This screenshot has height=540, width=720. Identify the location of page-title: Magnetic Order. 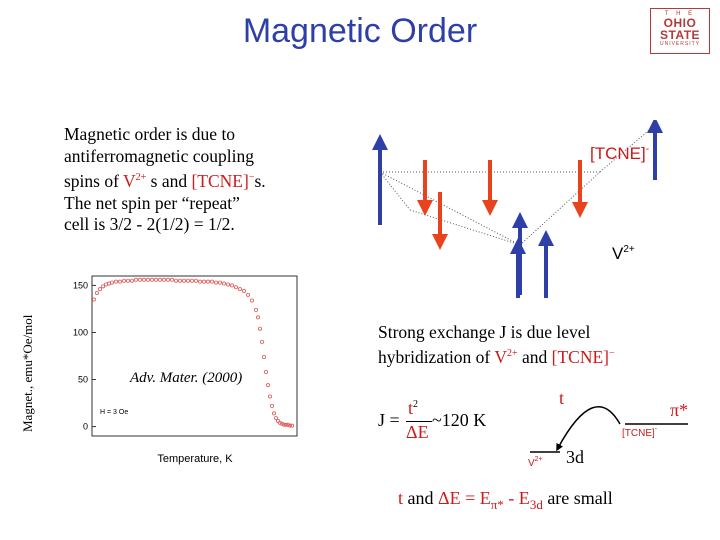
(360, 31).